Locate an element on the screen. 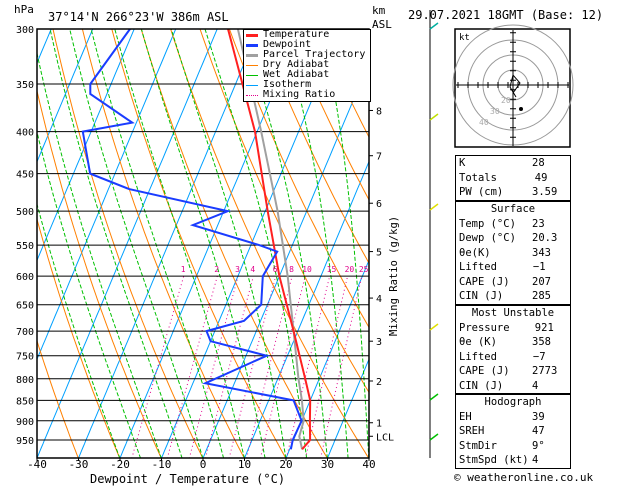 The width and height of the screenshot is (629, 486). table-row: θe(K) 343 is located at coordinates (513, 253).